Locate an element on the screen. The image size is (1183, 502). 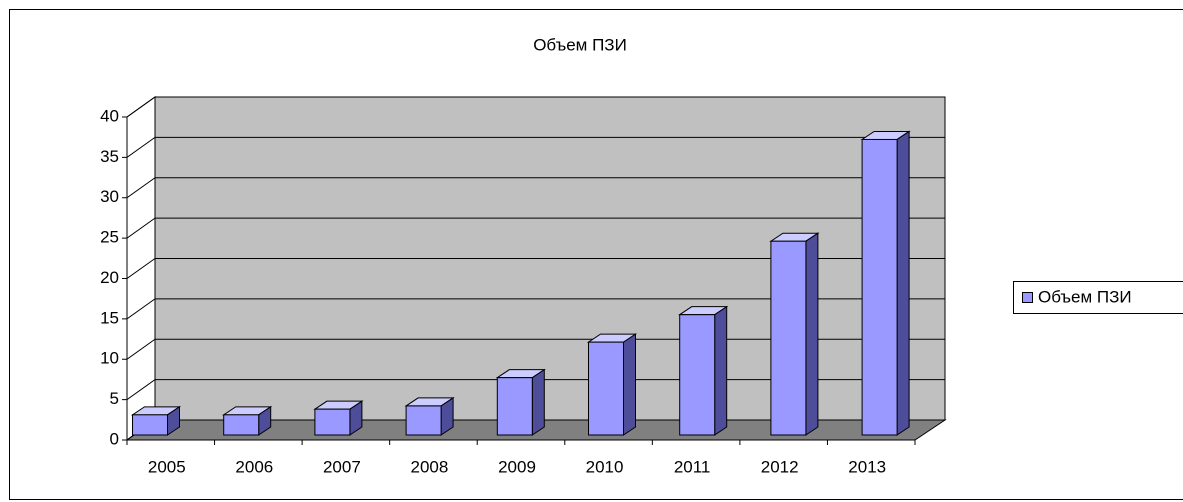
y-tick-label: 30 is located at coordinates (109, 196).